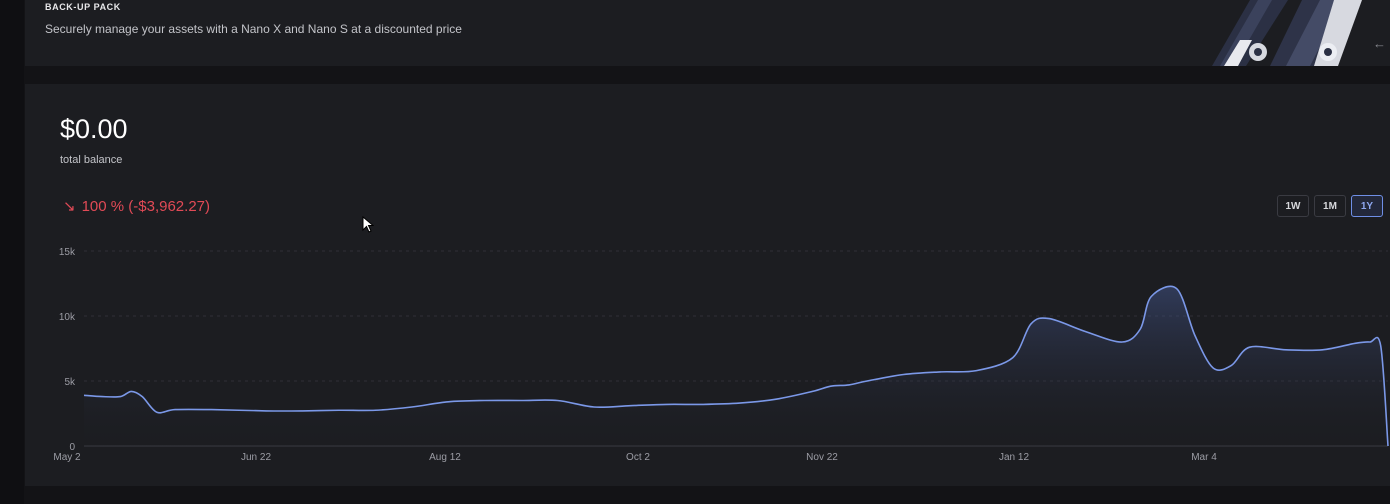  Describe the element at coordinates (1204, 457) in the screenshot. I see `x-tick-label: Mar 4` at that location.